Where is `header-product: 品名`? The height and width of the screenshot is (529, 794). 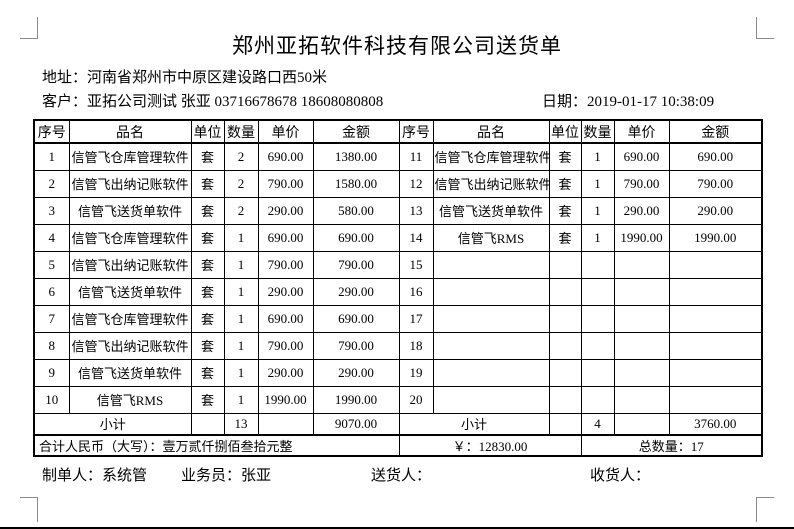 header-product: 品名 is located at coordinates (491, 131).